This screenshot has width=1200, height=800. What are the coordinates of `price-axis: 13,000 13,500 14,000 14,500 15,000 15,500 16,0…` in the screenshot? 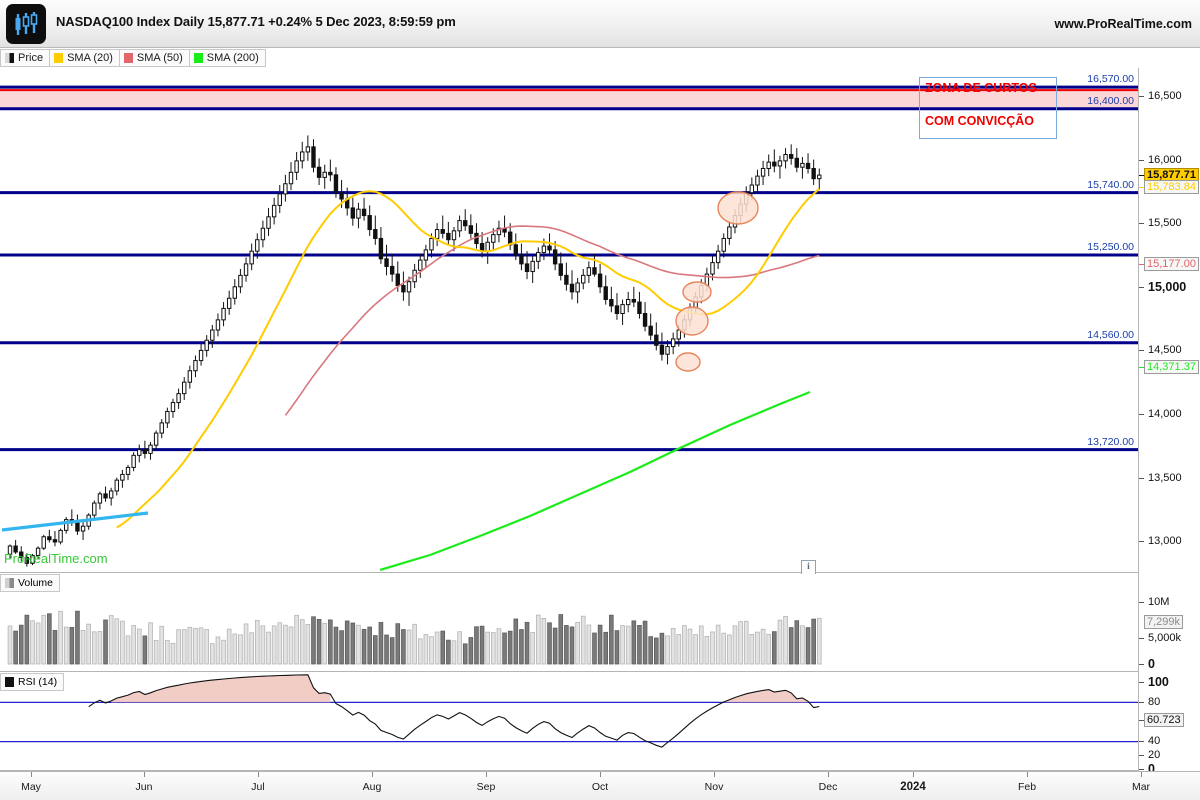 It's located at (1169, 422).